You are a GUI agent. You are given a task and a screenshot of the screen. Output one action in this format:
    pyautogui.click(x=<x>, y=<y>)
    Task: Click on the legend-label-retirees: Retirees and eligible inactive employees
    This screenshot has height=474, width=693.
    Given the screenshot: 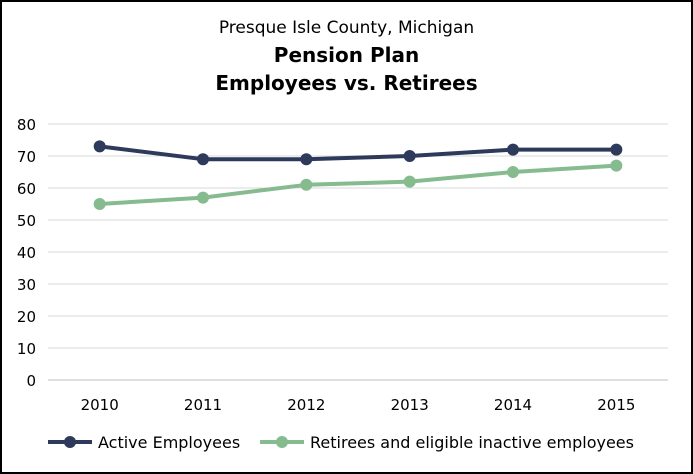 What is the action you would take?
    pyautogui.click(x=472, y=442)
    